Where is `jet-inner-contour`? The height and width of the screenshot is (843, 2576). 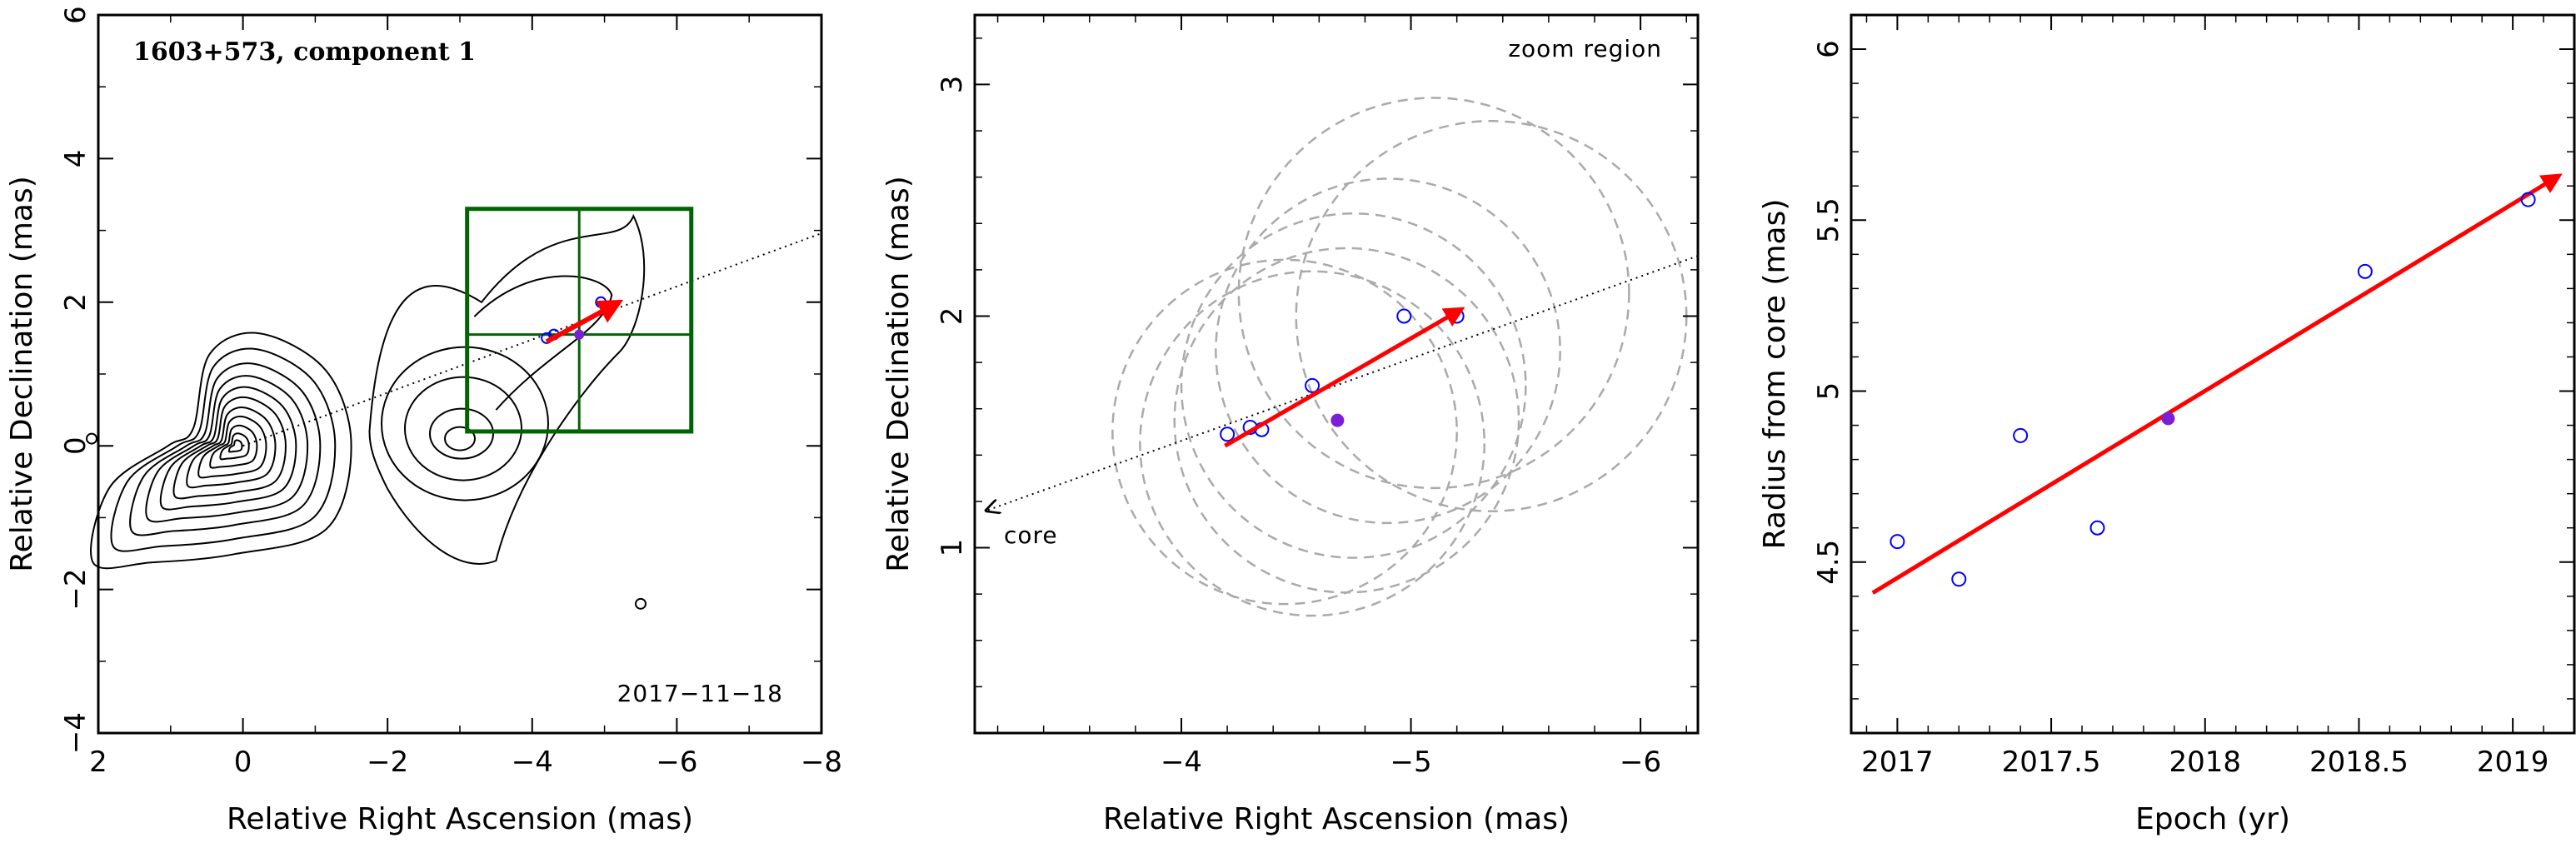 jet-inner-contour is located at coordinates (543, 343).